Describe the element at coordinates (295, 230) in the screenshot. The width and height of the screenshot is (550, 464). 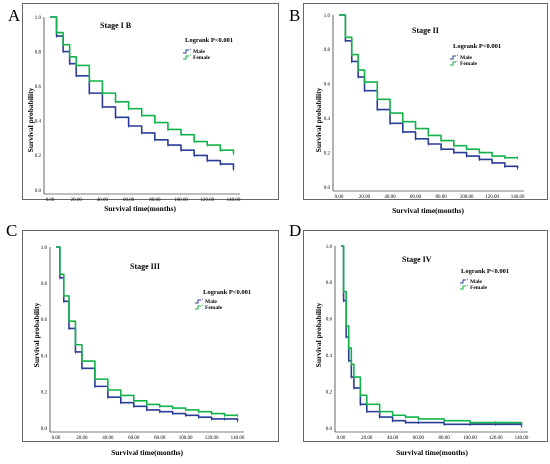
I see `panel-letter: D` at that location.